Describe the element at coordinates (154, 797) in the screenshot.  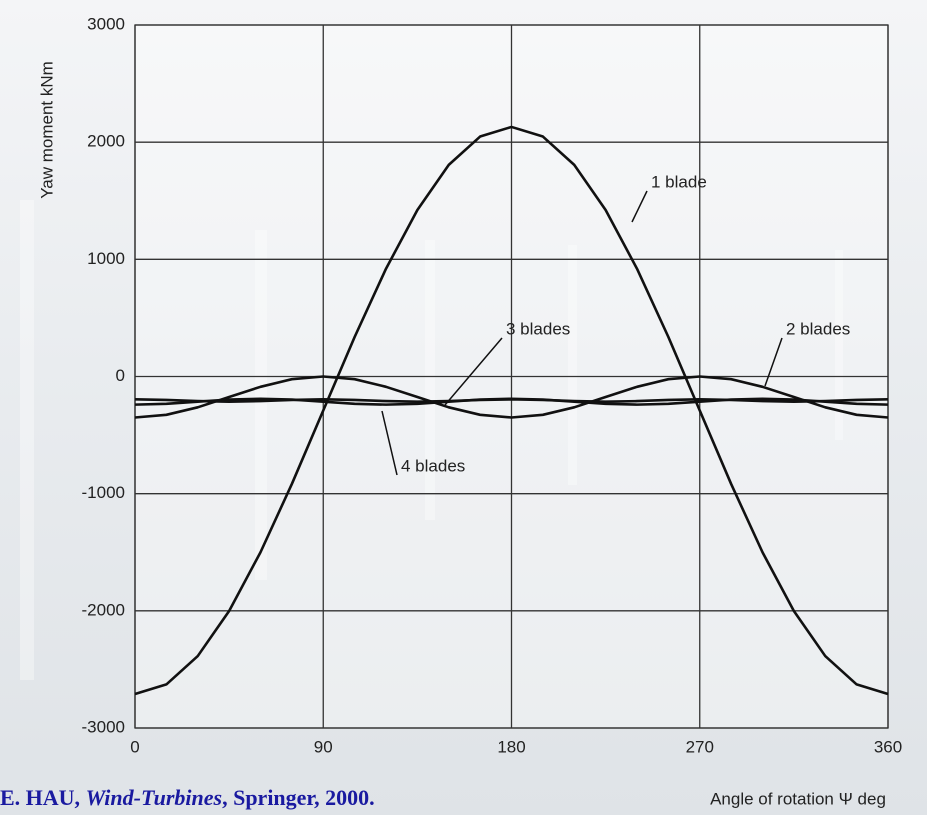
I see `source-book: Wind-Turbines` at that location.